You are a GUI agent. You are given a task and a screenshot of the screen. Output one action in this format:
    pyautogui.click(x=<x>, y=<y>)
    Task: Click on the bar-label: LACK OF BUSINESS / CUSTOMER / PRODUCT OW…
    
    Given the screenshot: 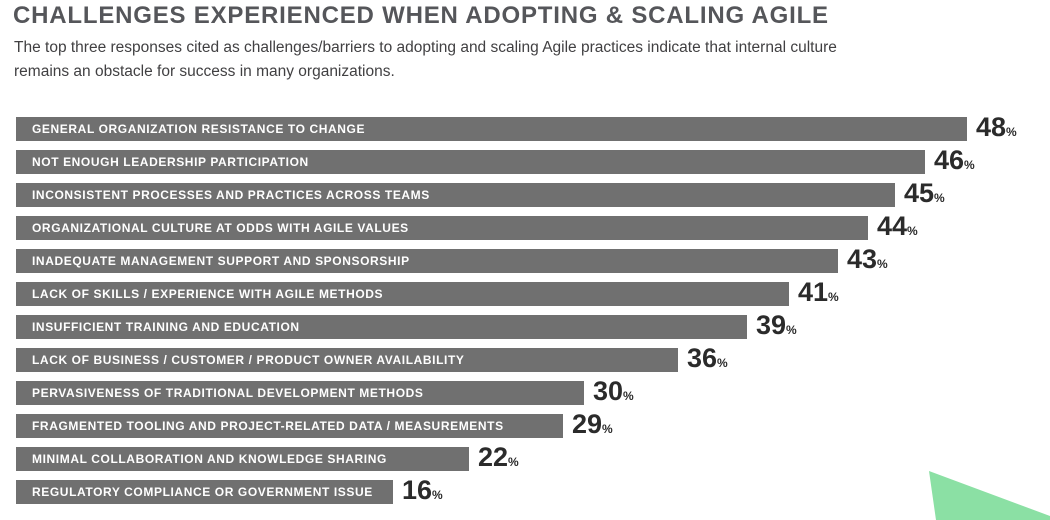 What is the action you would take?
    pyautogui.click(x=248, y=360)
    